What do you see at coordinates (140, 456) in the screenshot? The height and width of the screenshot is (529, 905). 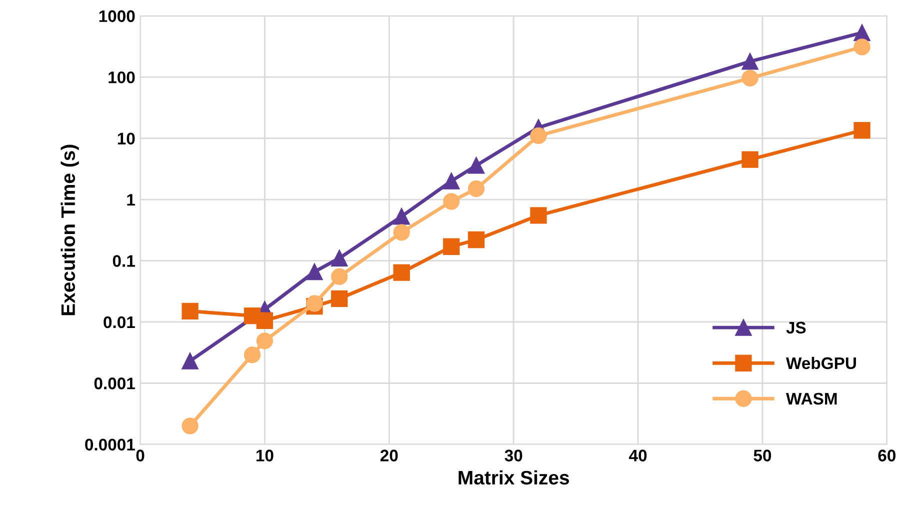 I see `x-tick-label: 0` at bounding box center [140, 456].